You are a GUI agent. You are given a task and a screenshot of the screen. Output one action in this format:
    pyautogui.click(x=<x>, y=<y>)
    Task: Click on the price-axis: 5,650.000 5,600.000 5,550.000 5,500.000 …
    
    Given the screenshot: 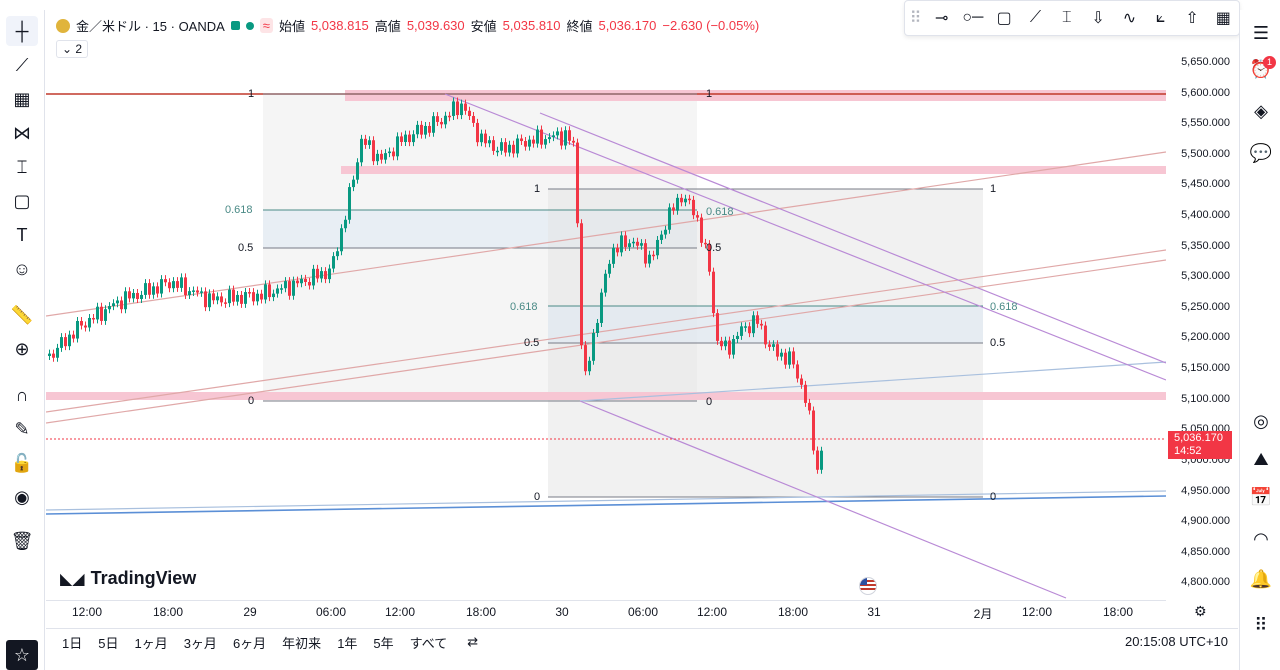 What is the action you would take?
    pyautogui.click(x=1202, y=305)
    